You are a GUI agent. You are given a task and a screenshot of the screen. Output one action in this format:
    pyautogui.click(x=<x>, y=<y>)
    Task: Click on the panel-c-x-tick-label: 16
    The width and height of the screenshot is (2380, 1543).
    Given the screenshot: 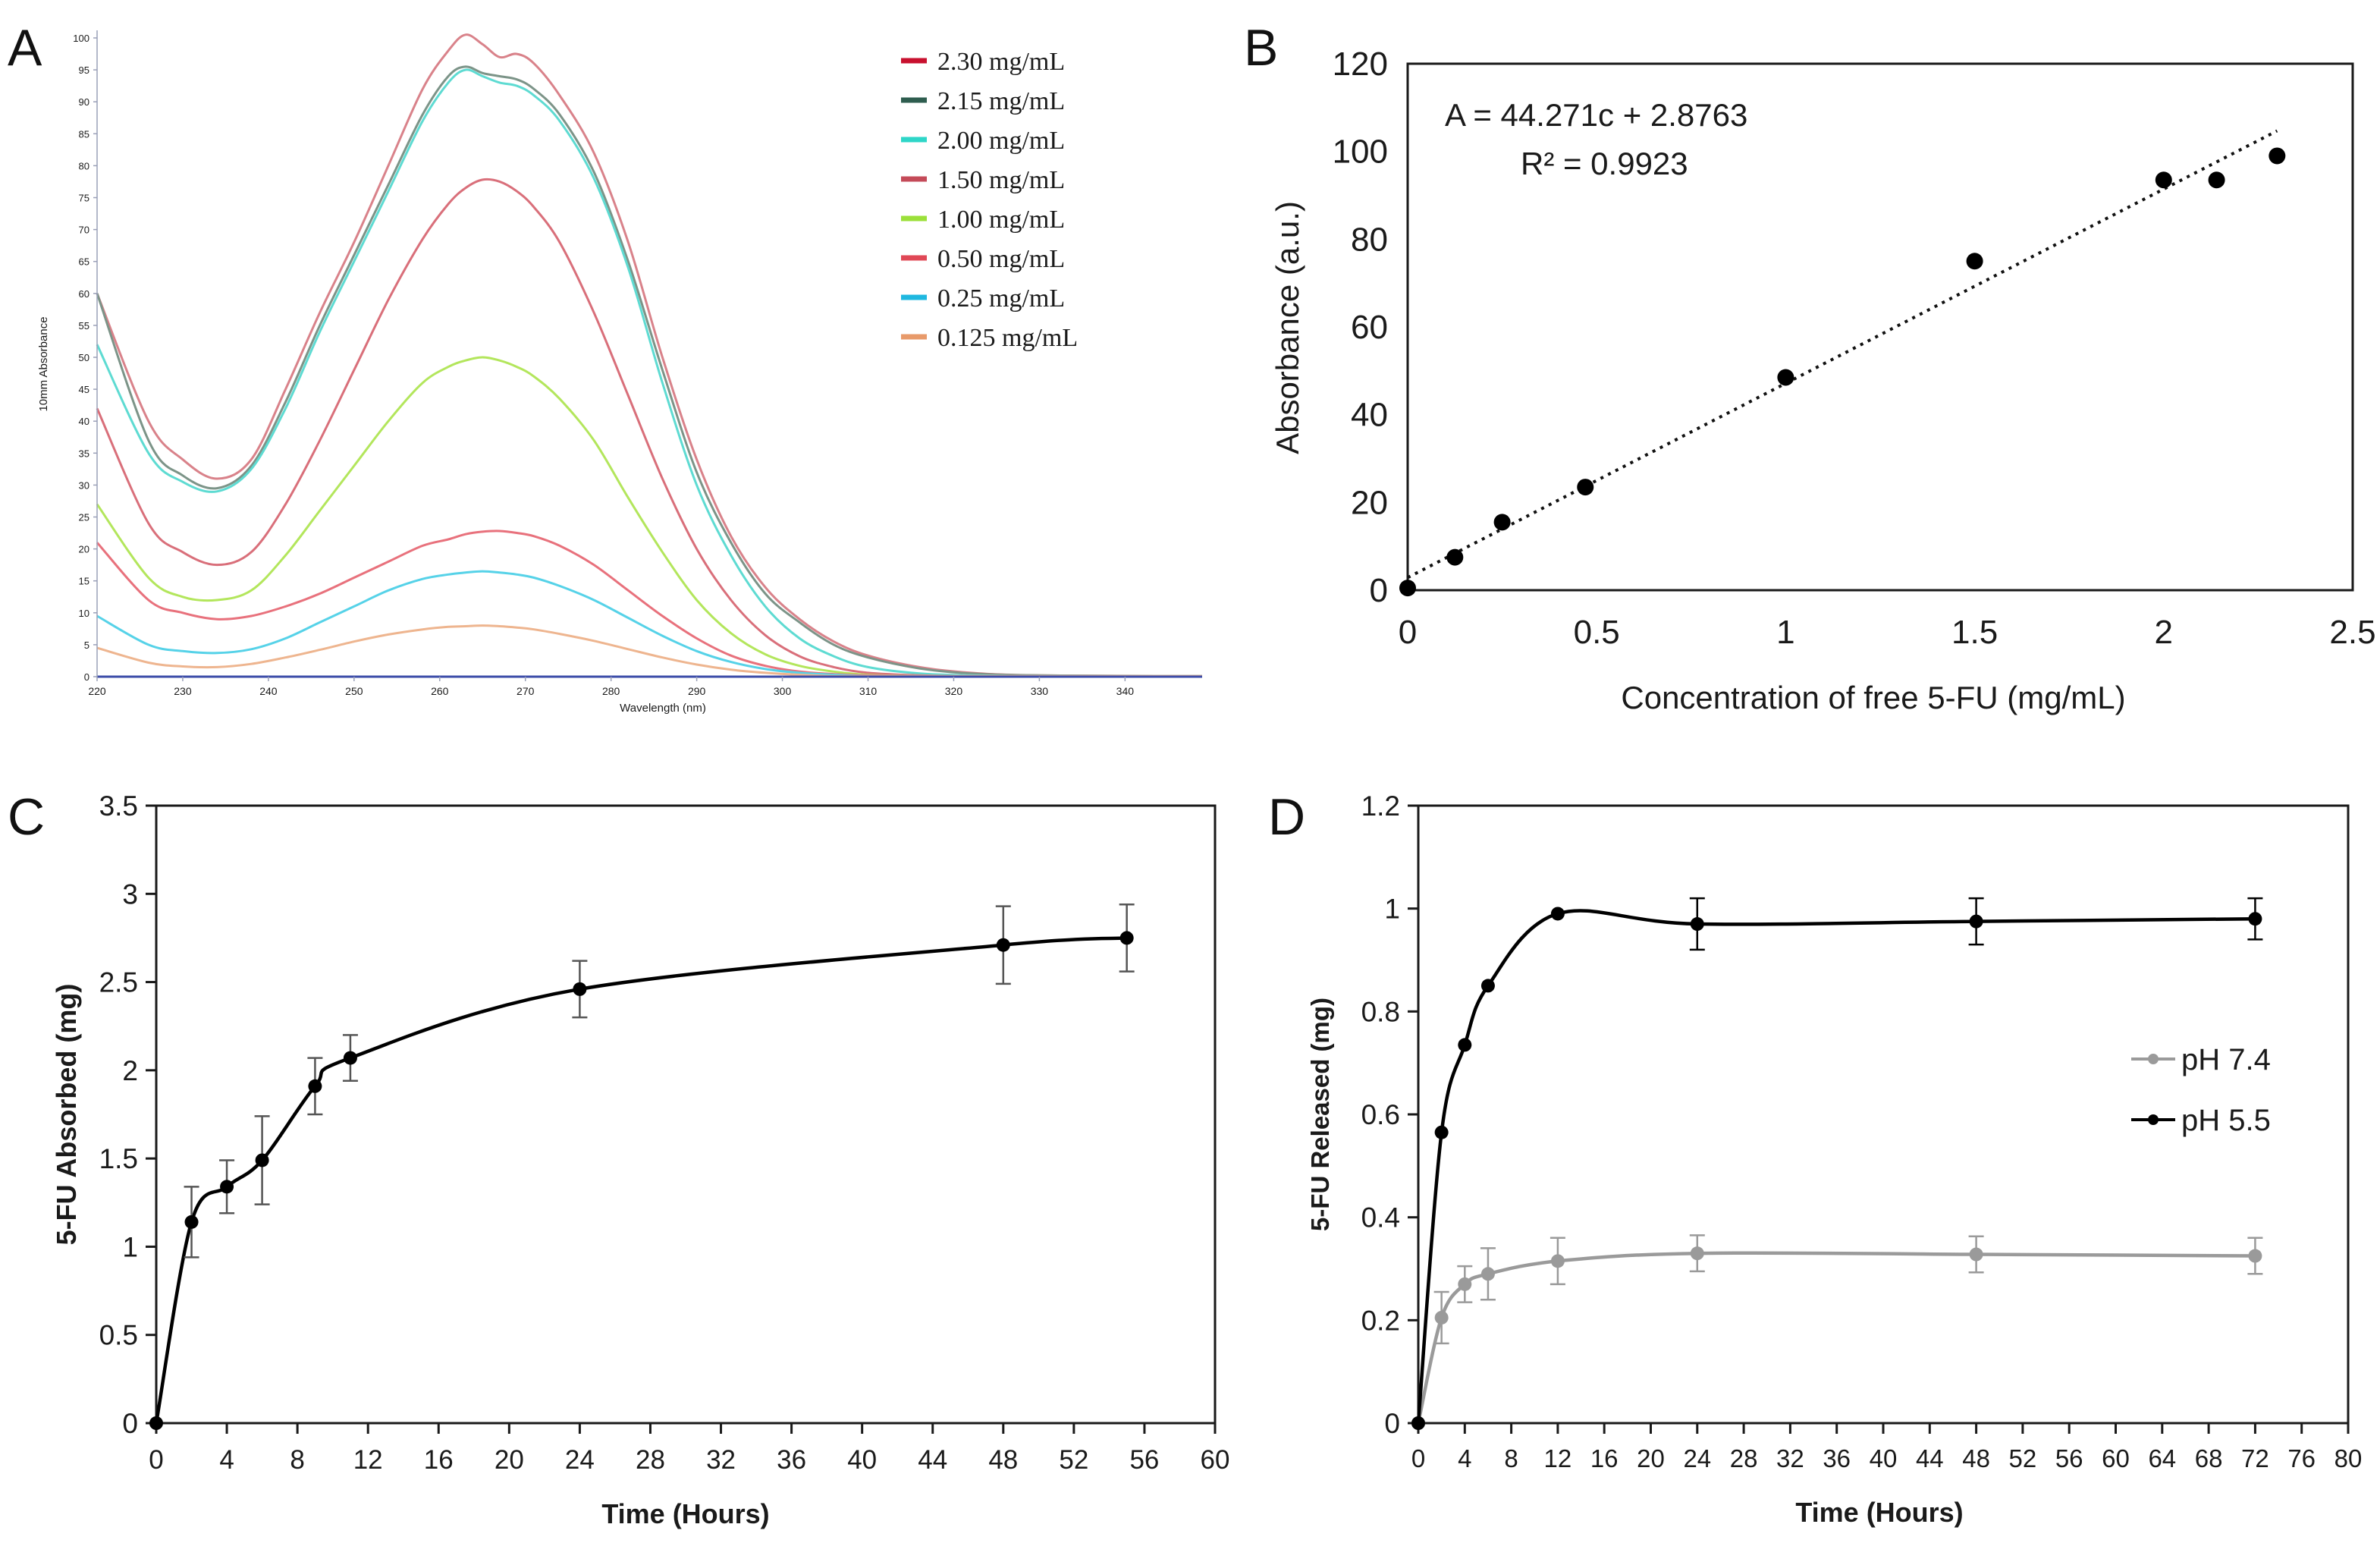 What is the action you would take?
    pyautogui.click(x=439, y=1460)
    